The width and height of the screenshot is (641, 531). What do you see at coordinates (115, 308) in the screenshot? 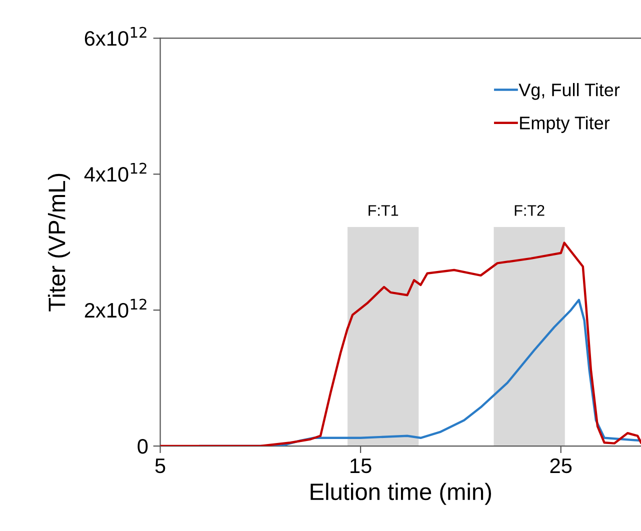
I see `y-tick-label: 2x10$^{12}$` at bounding box center [115, 308].